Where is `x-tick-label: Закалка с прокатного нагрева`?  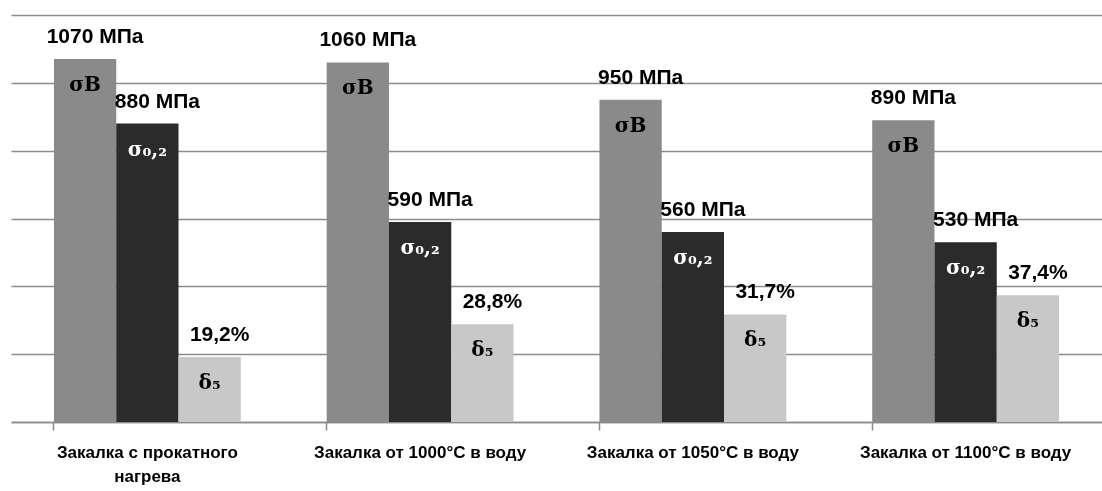 x-tick-label: Закалка с прокатного нагрева is located at coordinates (147, 464).